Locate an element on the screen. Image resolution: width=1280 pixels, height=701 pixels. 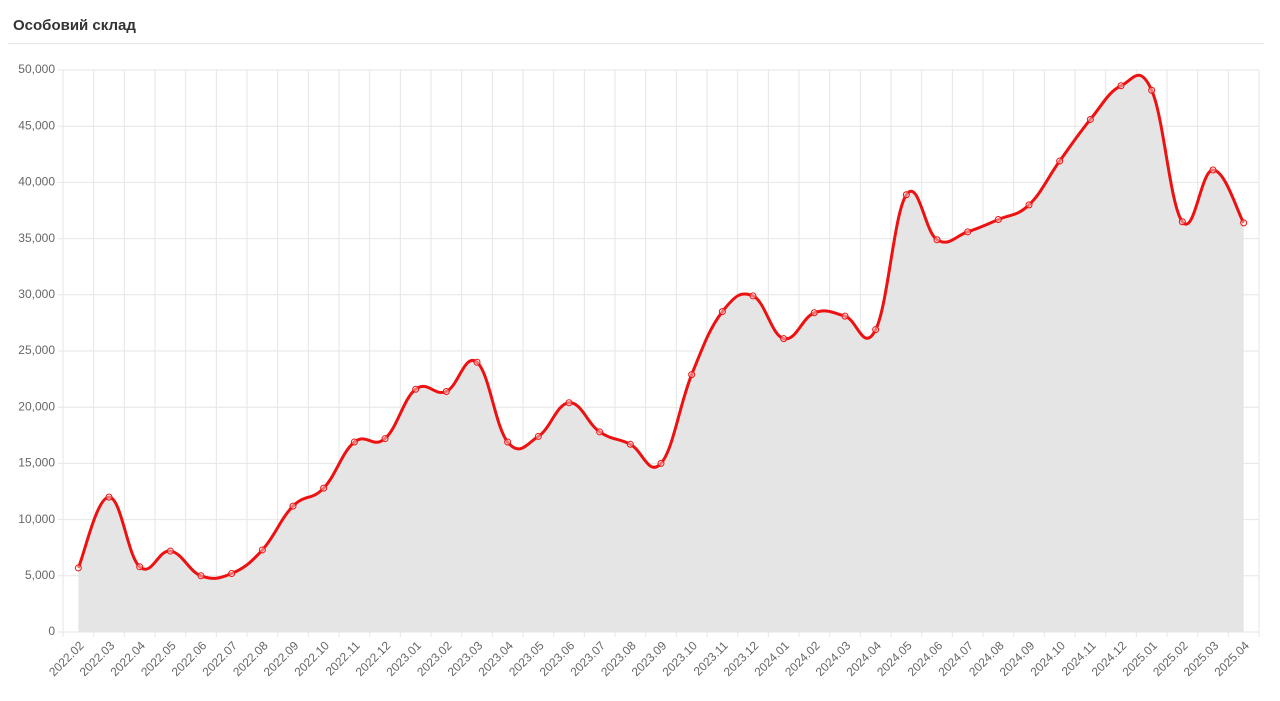
y-tick-label: 15,000 is located at coordinates (36, 463).